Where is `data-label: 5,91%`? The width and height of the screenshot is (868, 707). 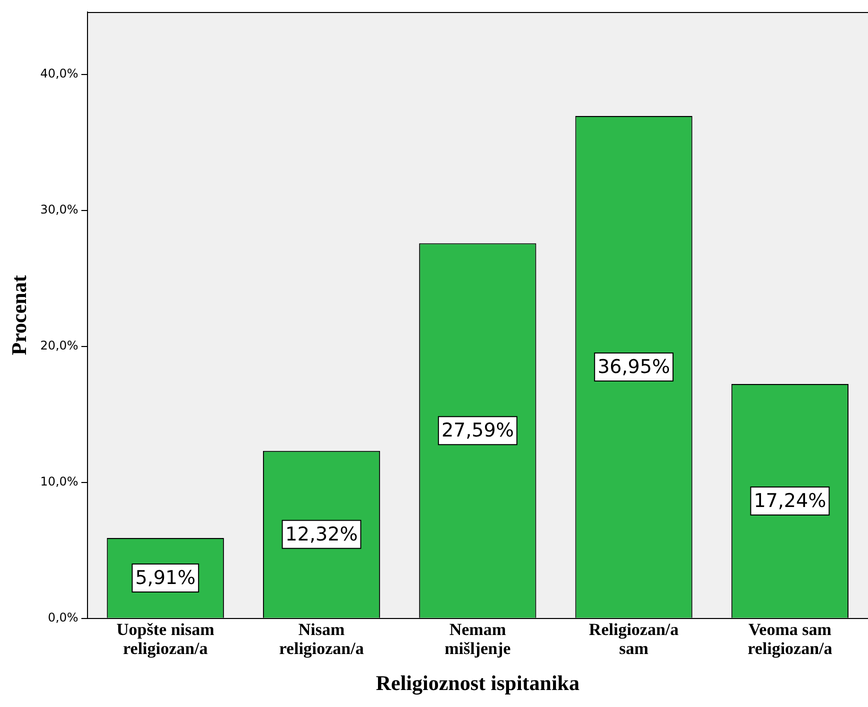 data-label: 5,91% is located at coordinates (165, 577).